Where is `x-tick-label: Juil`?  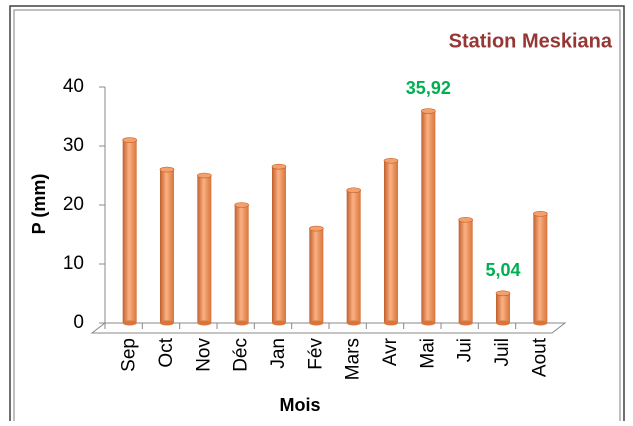 x-tick-label: Juil is located at coordinates (502, 352).